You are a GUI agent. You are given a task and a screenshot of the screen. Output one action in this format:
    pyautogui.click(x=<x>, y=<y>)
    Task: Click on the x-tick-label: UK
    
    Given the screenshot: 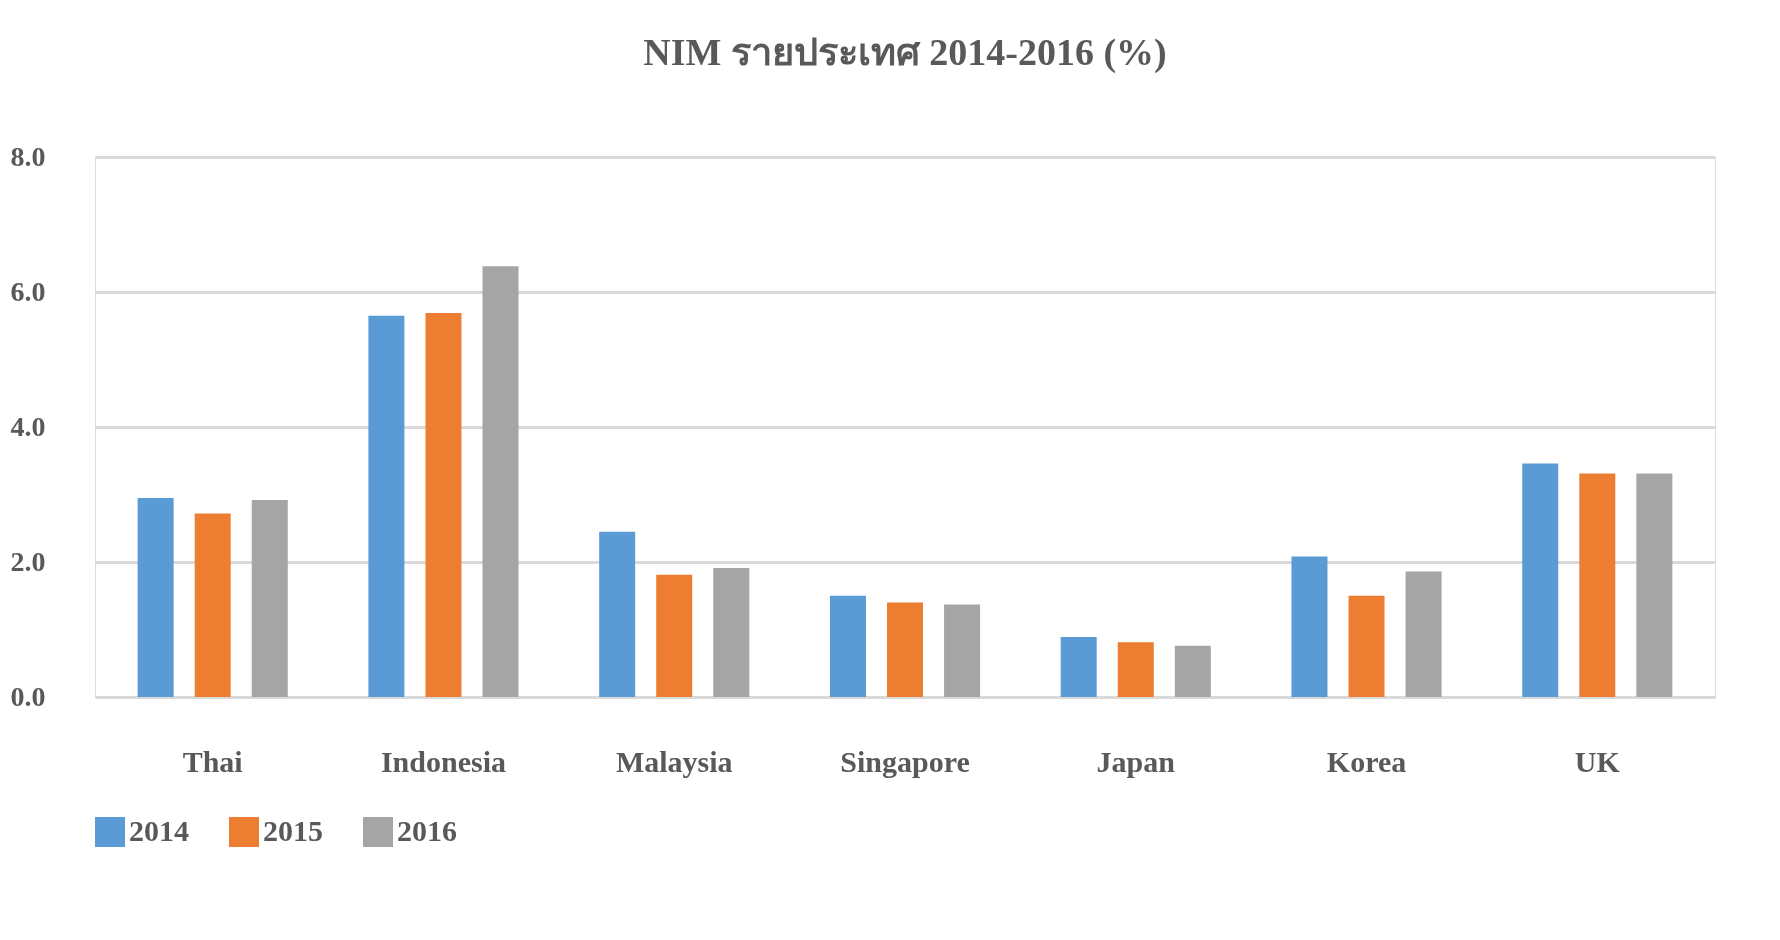 What is the action you would take?
    pyautogui.click(x=1597, y=761)
    